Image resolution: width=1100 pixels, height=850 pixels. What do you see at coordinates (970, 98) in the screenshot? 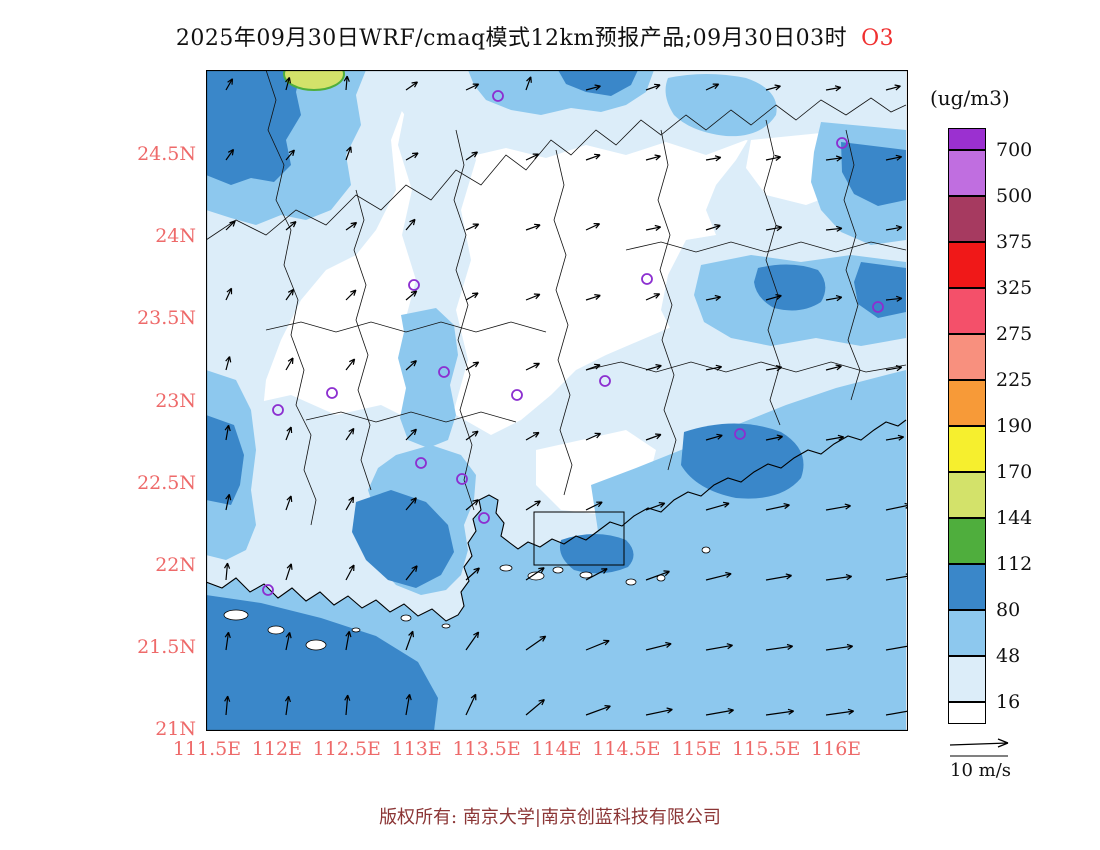
I see `legend-unit-label: (ug/m3)` at bounding box center [970, 98].